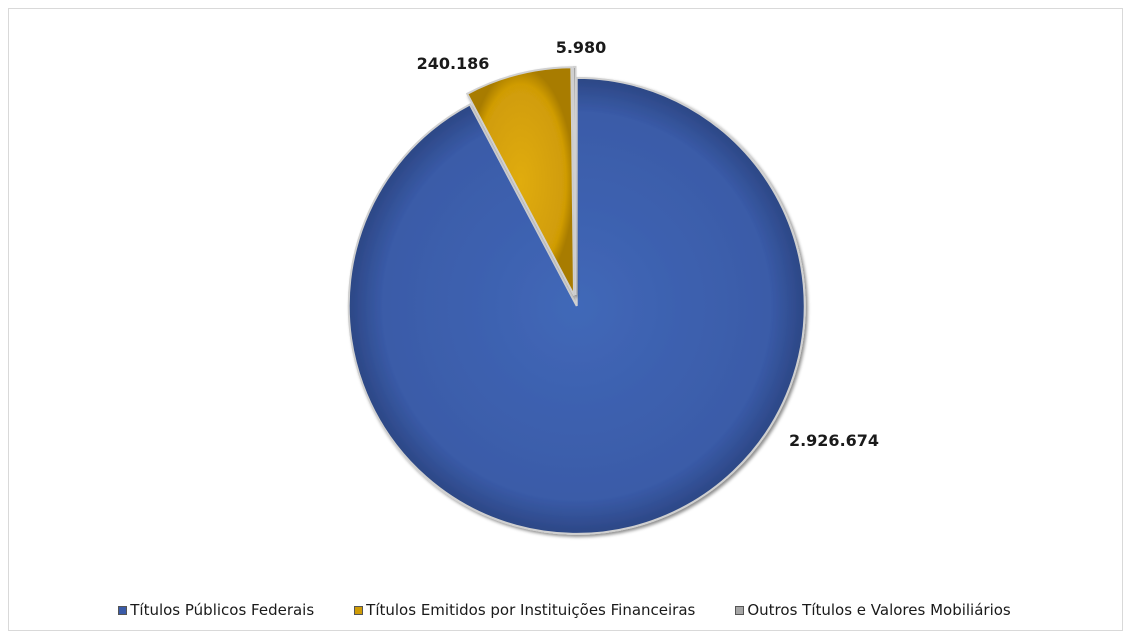  I want to click on data-label-outros-titulos: 5.980, so click(581, 47).